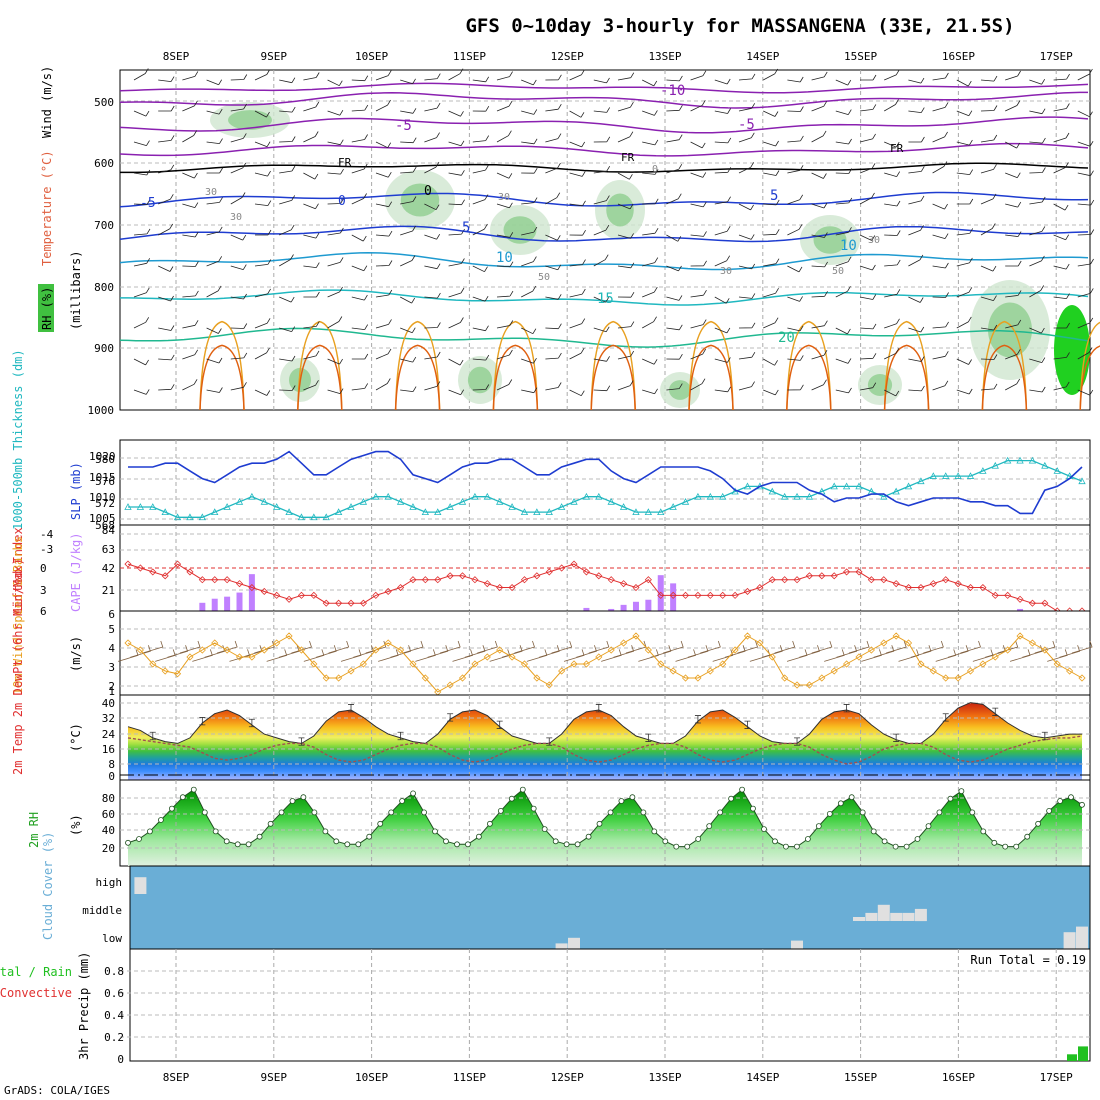 This screenshot has width=1100, height=1100. What do you see at coordinates (104, 348) in the screenshot?
I see `pressure-tick: 900` at bounding box center [104, 348].